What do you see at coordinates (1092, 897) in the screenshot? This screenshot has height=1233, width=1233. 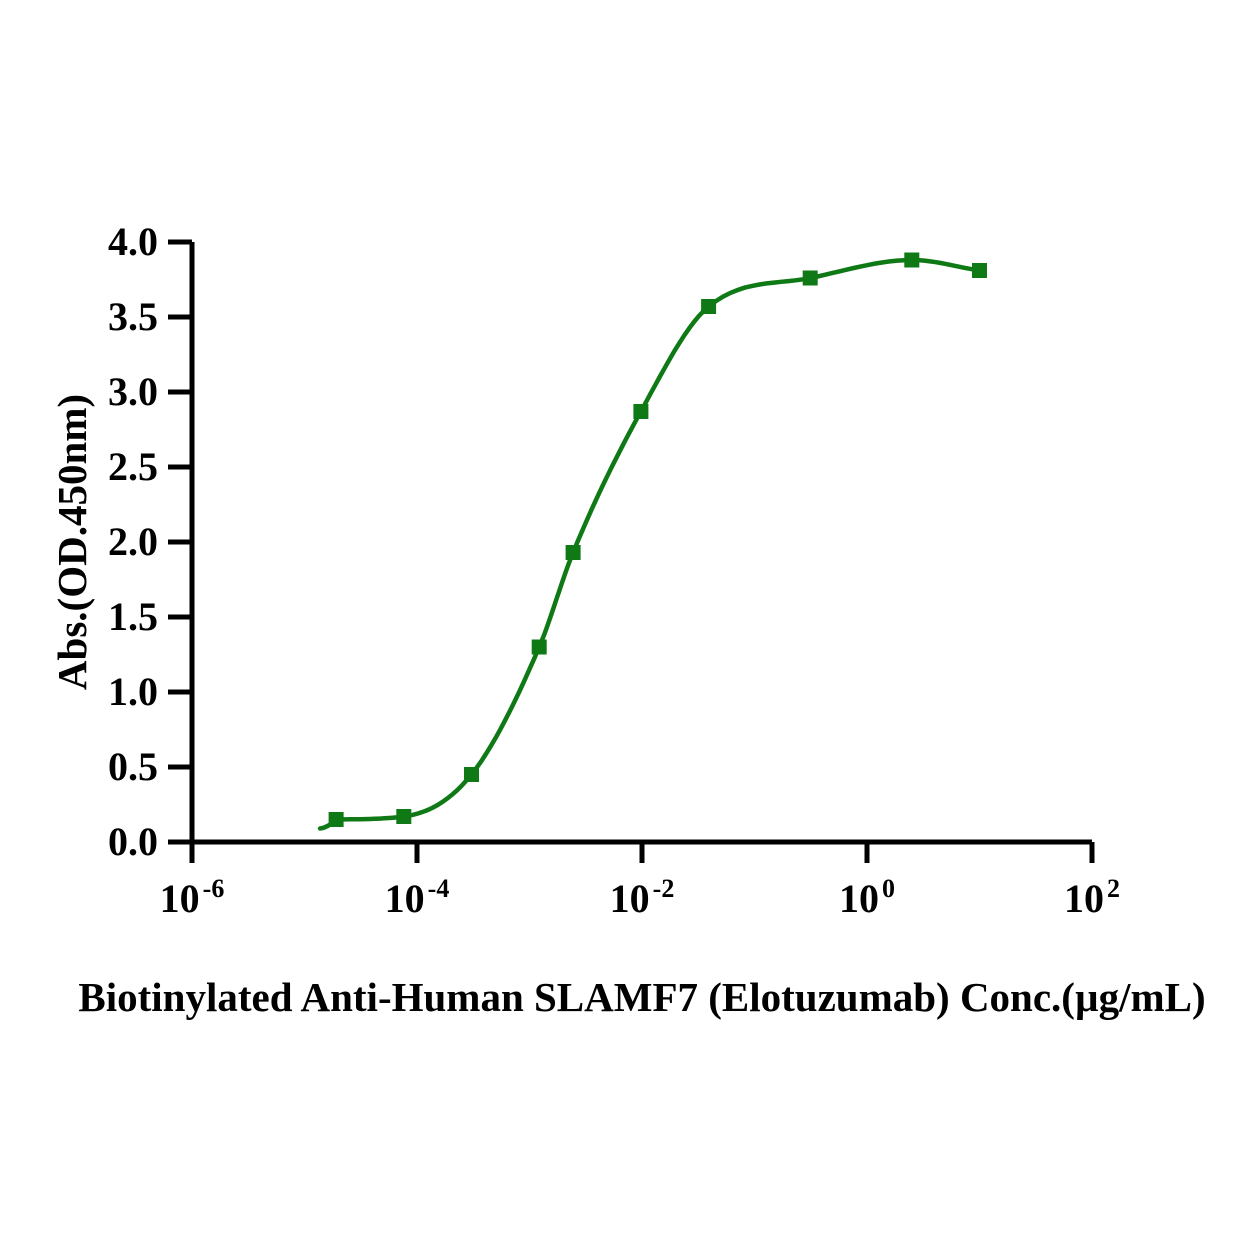 I see `x-tick-label: 10 2` at bounding box center [1092, 897].